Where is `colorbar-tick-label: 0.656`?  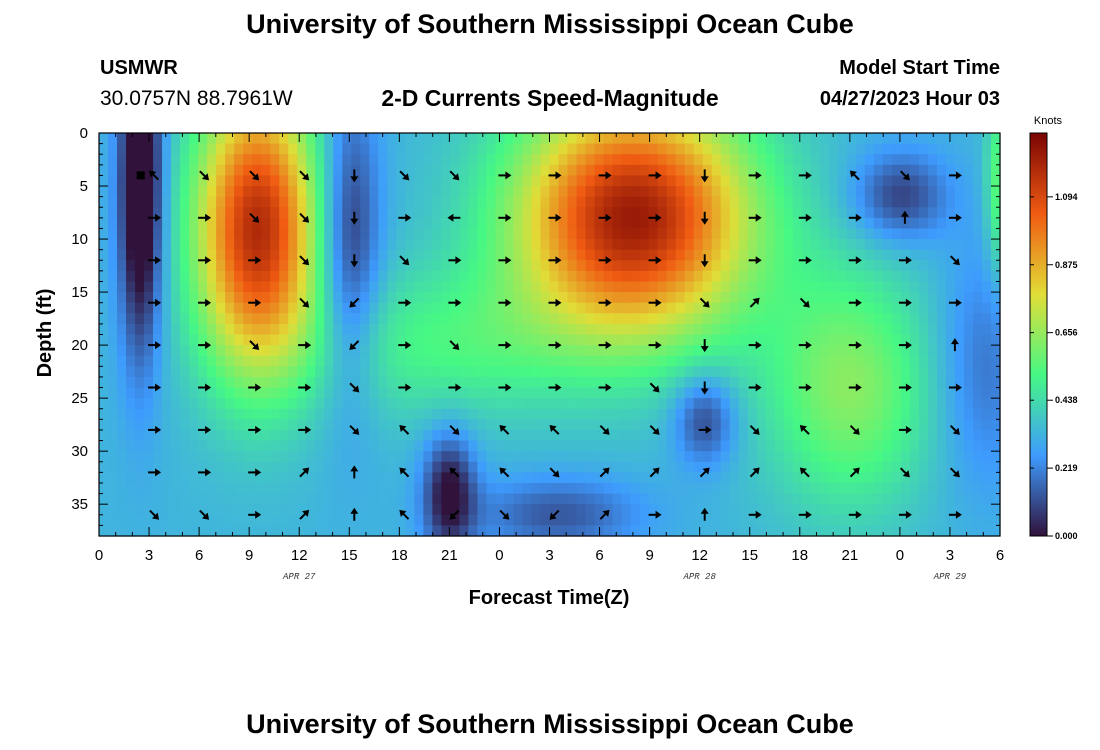 colorbar-tick-label: 0.656 is located at coordinates (1066, 333).